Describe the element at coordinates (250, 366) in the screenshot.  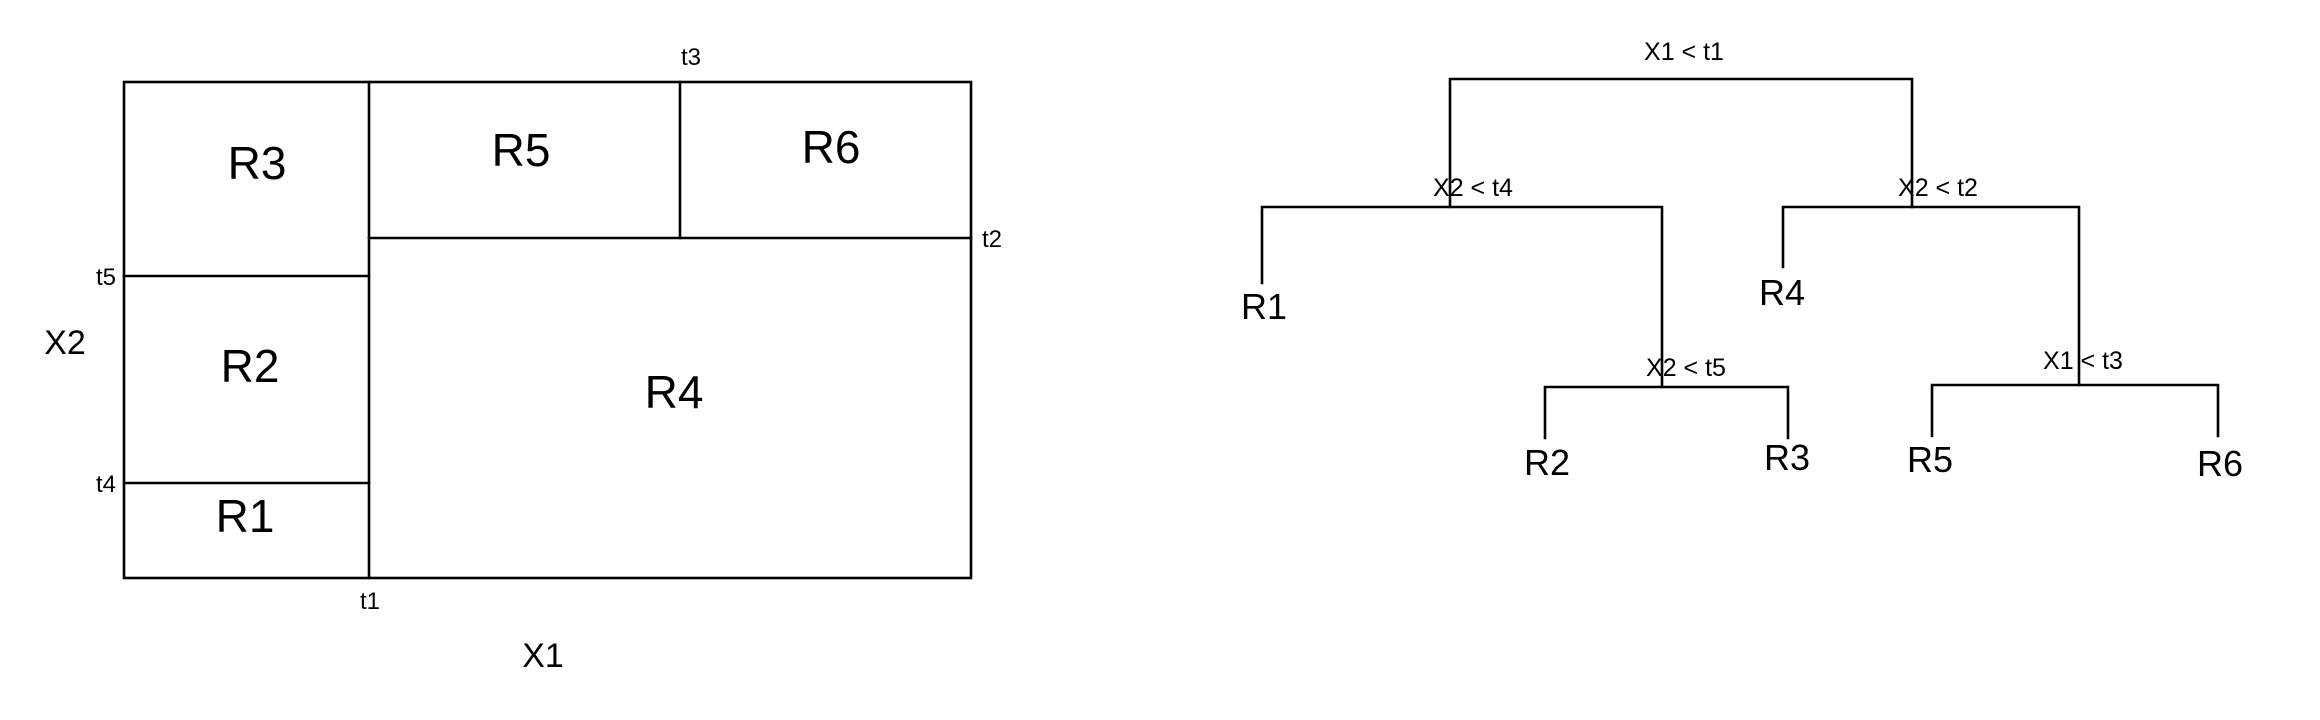
I see `region-label-r2: R2` at that location.